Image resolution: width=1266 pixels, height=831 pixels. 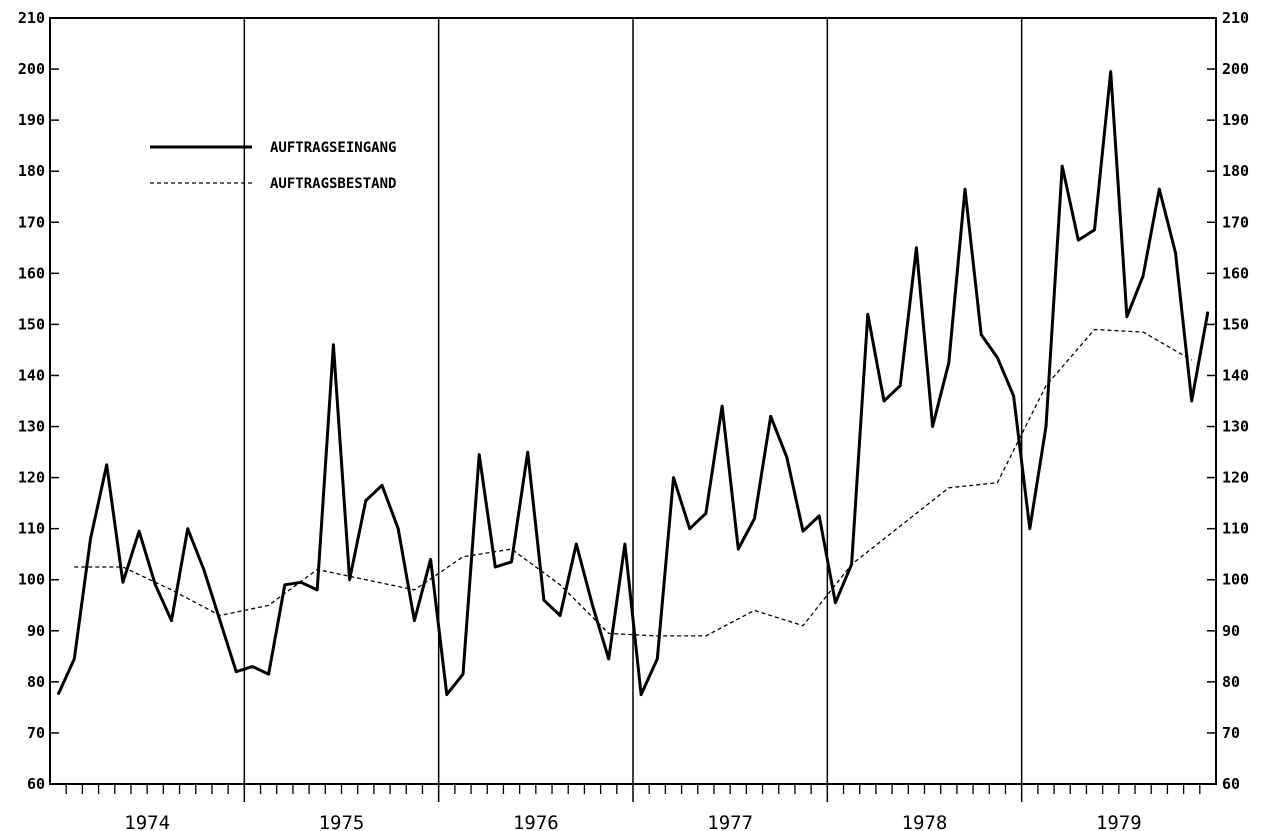 What do you see at coordinates (1231, 631) in the screenshot?
I see `y-tick-label-right: 90` at bounding box center [1231, 631].